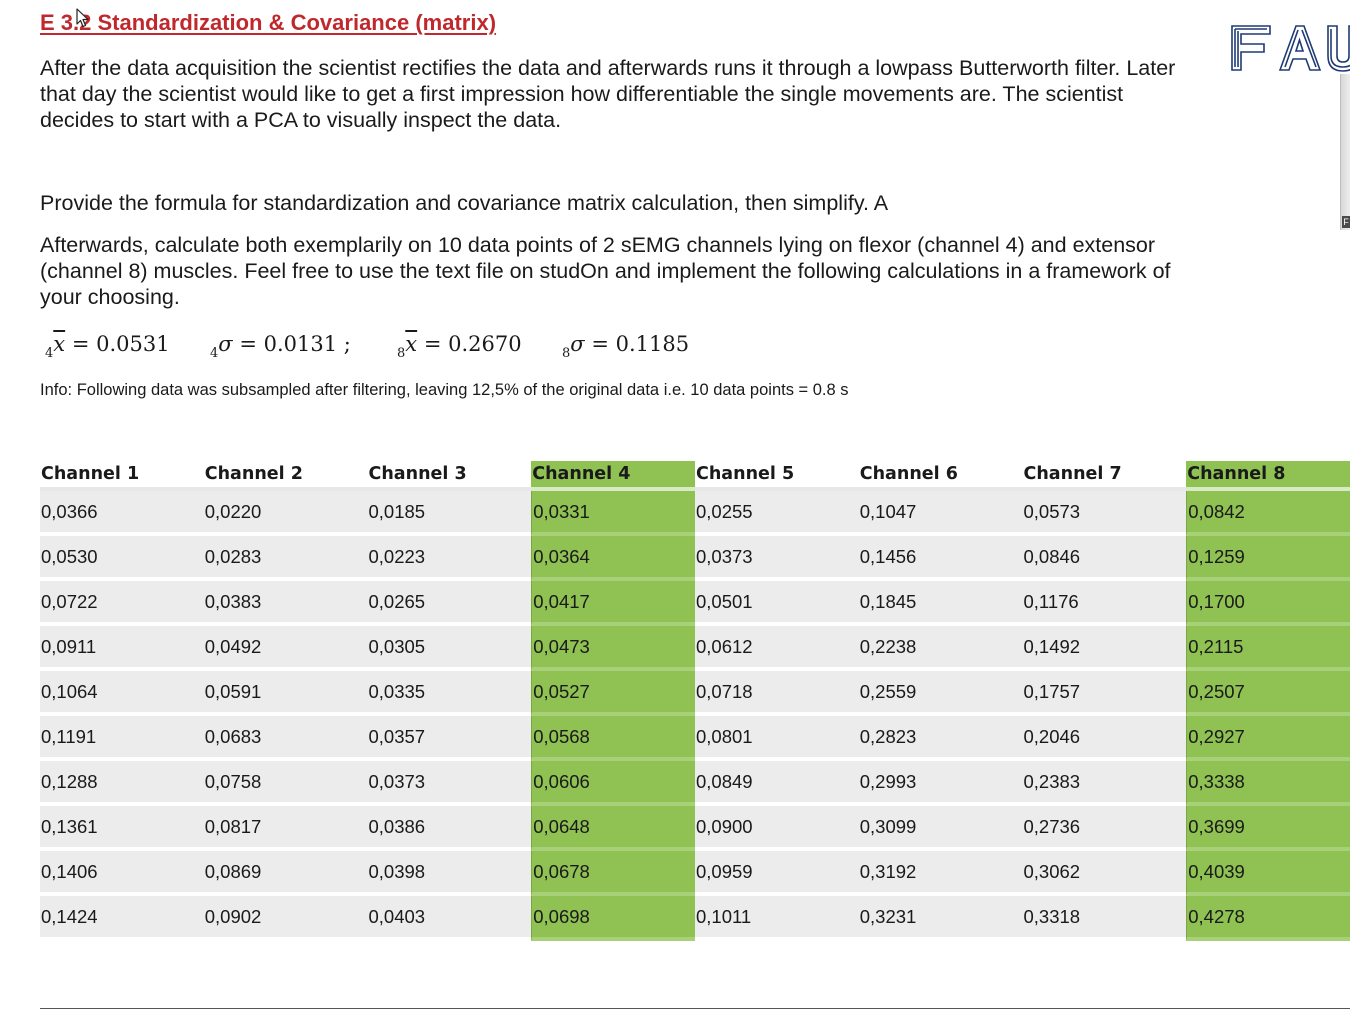 This screenshot has height=1021, width=1350. I want to click on table-cell-channel-8: 0,4039, so click(1268, 873).